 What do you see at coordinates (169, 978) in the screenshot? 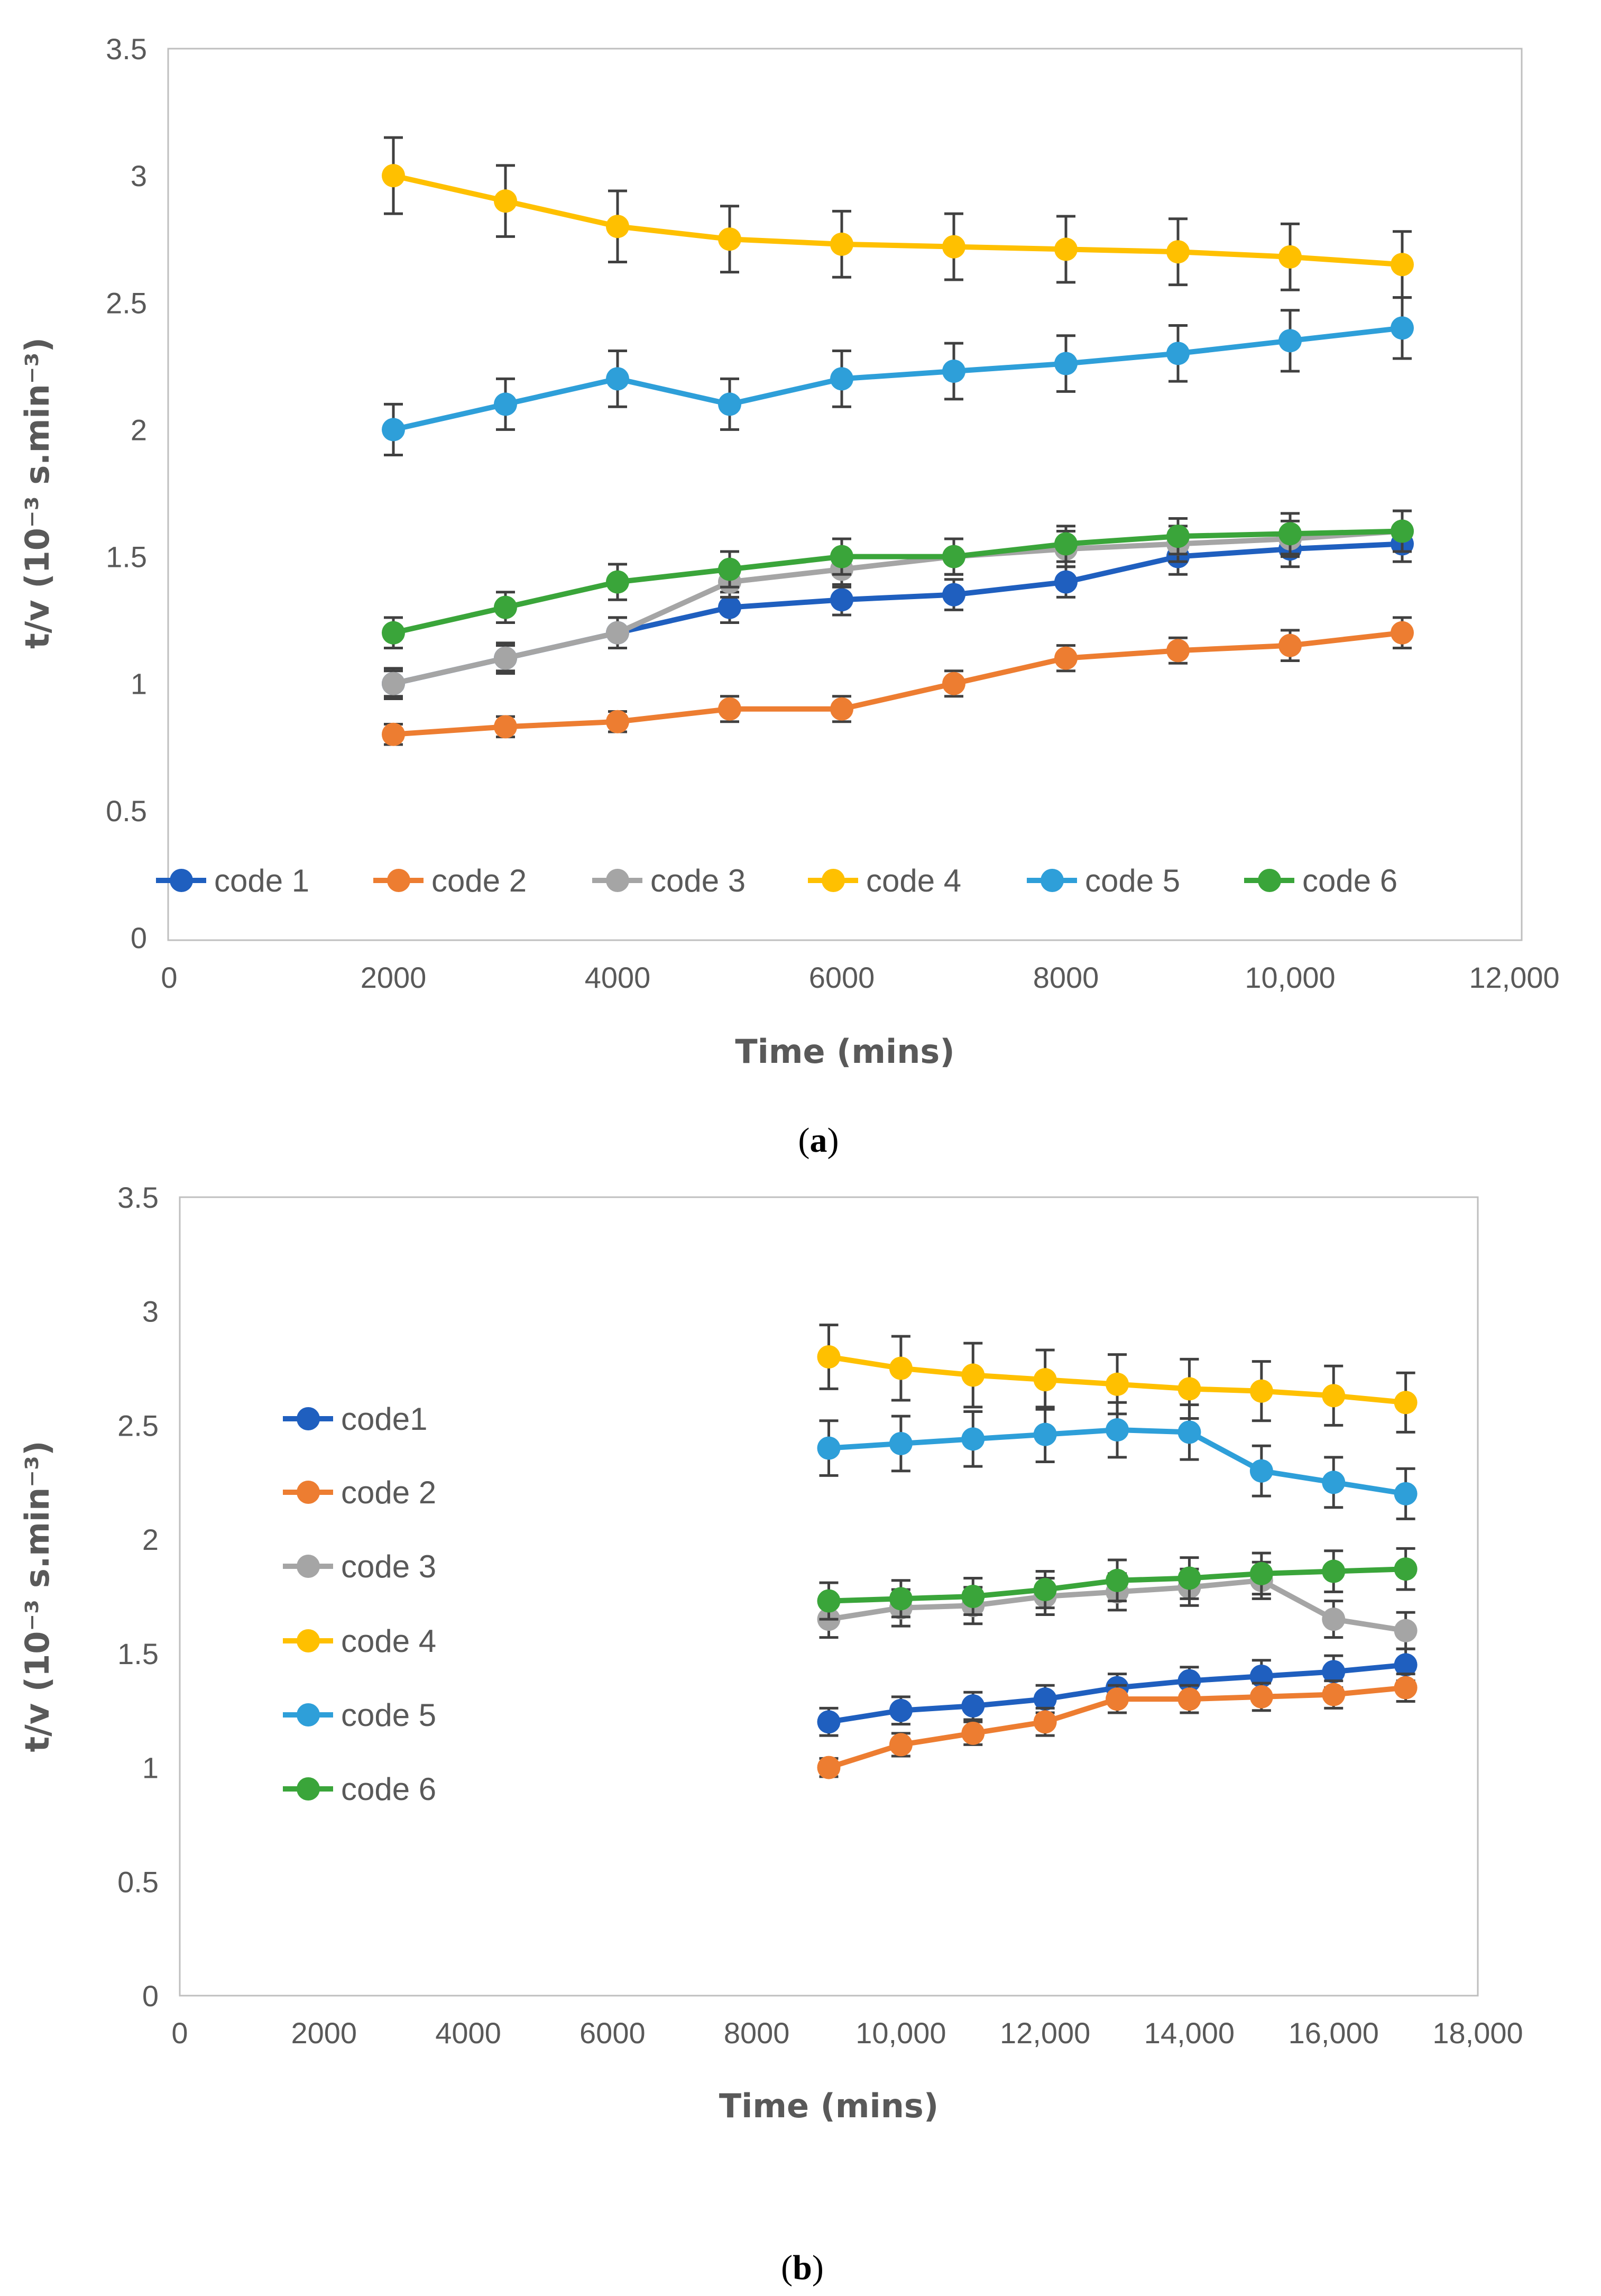
I see `x-tick-label: 0` at bounding box center [169, 978].